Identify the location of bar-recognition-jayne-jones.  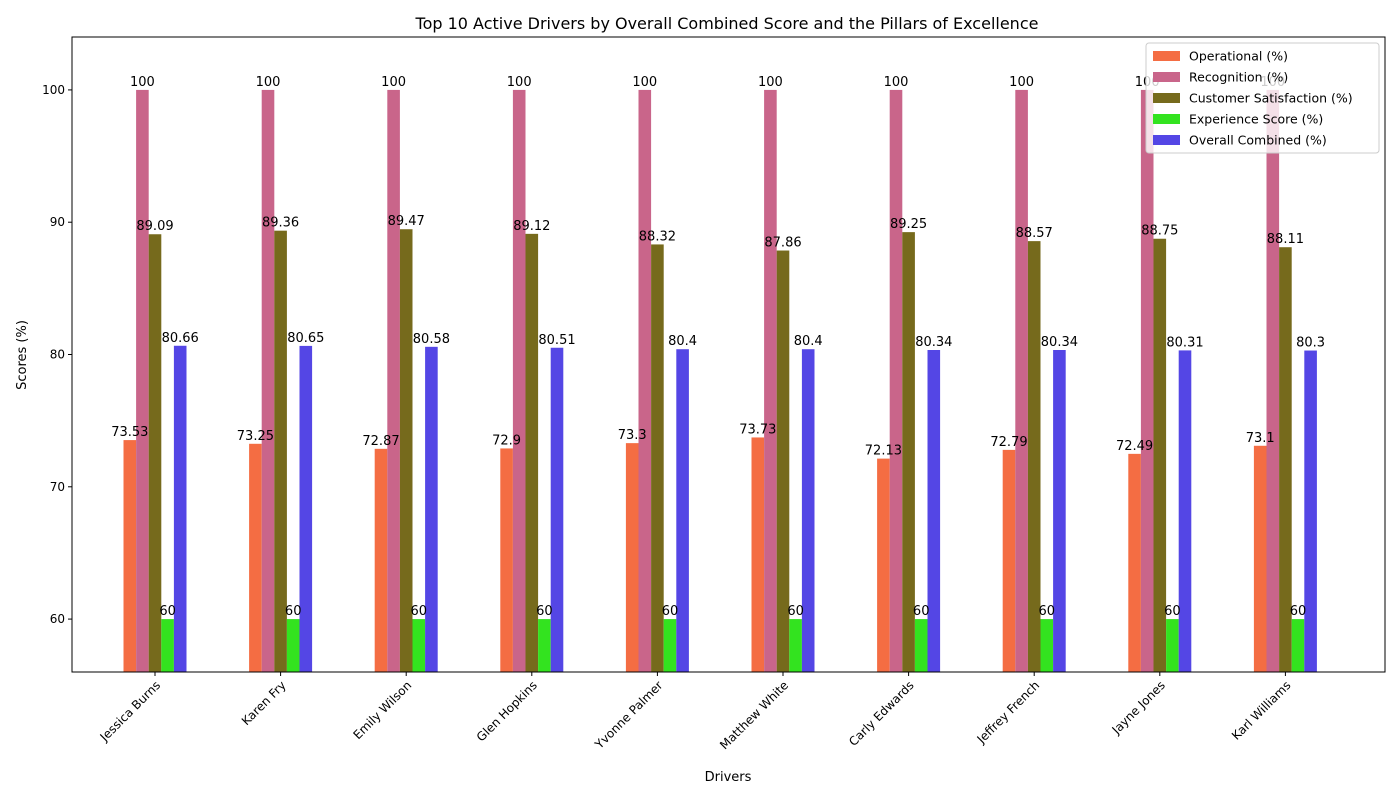
(1147, 380).